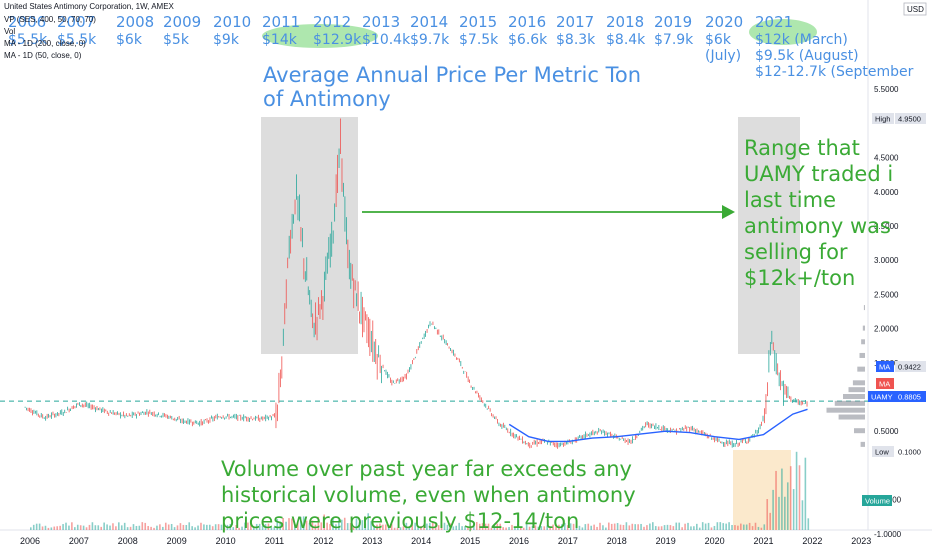  Describe the element at coordinates (885, 383) in the screenshot. I see `ma-badge-2-bg` at that location.